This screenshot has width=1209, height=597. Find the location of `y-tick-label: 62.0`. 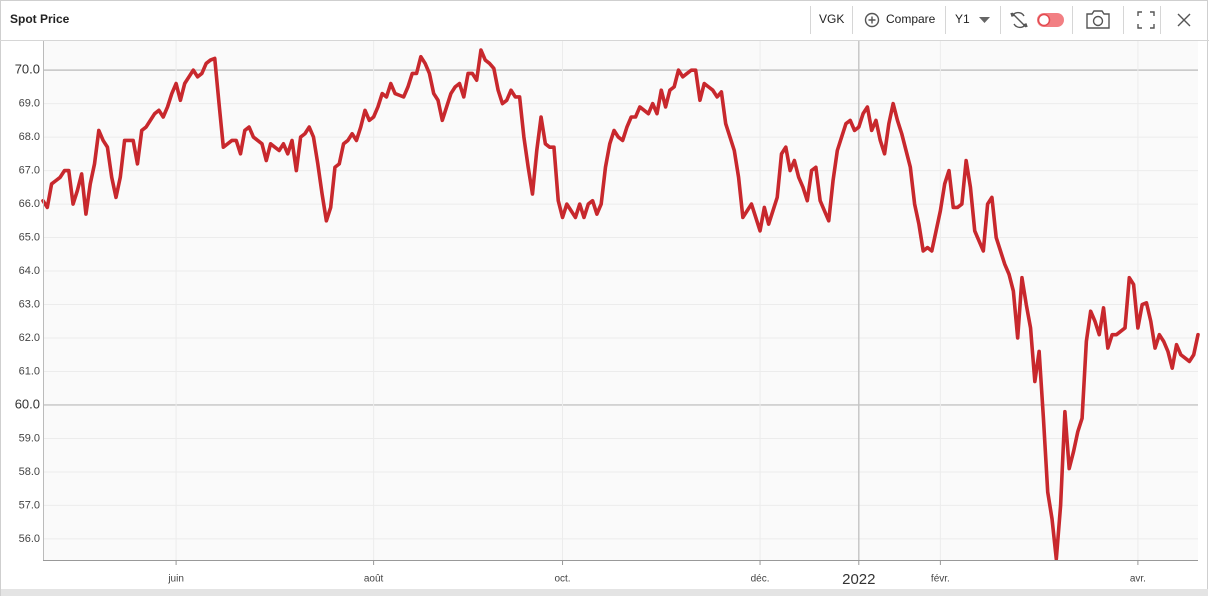

y-tick-label: 62.0 is located at coordinates (29, 338).